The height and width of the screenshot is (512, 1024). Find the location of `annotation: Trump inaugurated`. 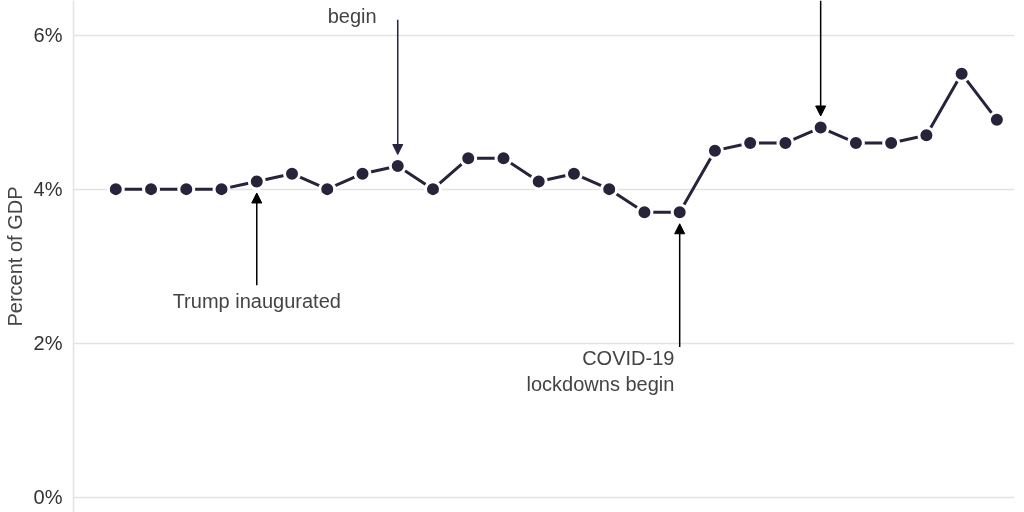

annotation: Trump inaugurated is located at coordinates (256, 300).